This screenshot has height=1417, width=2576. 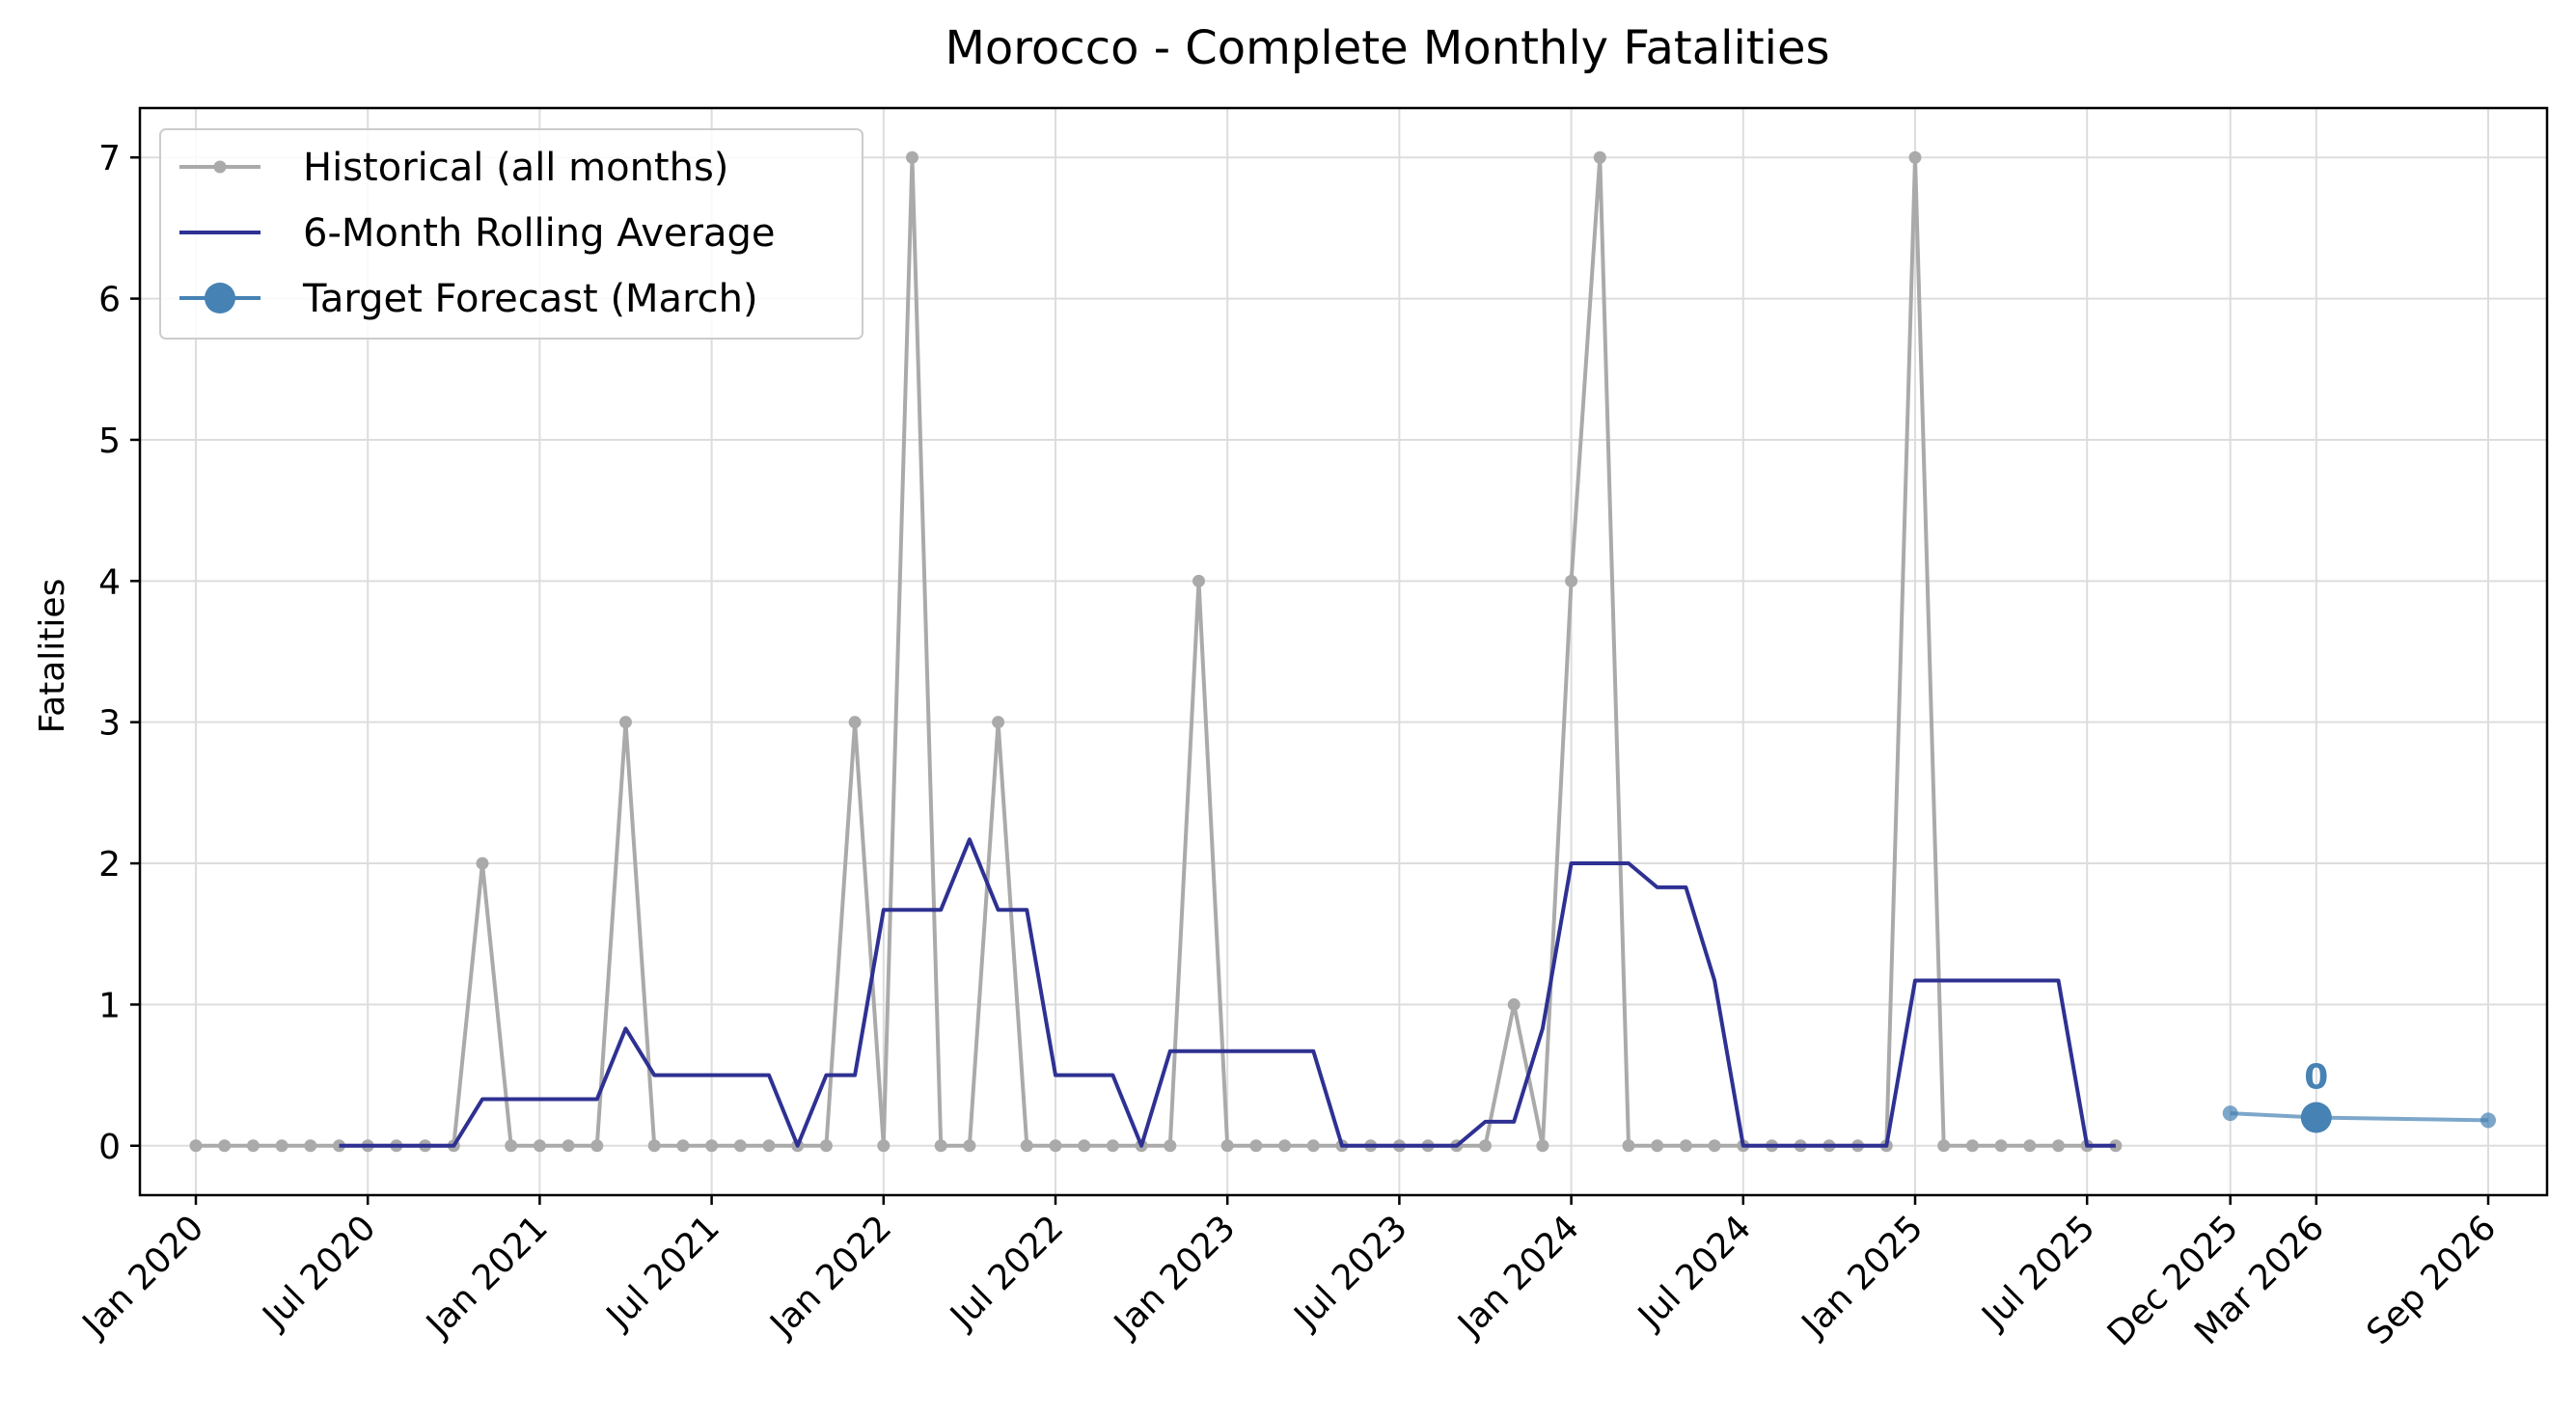 What do you see at coordinates (487, 1277) in the screenshot?
I see `x-tick-label: Jan 2021` at bounding box center [487, 1277].